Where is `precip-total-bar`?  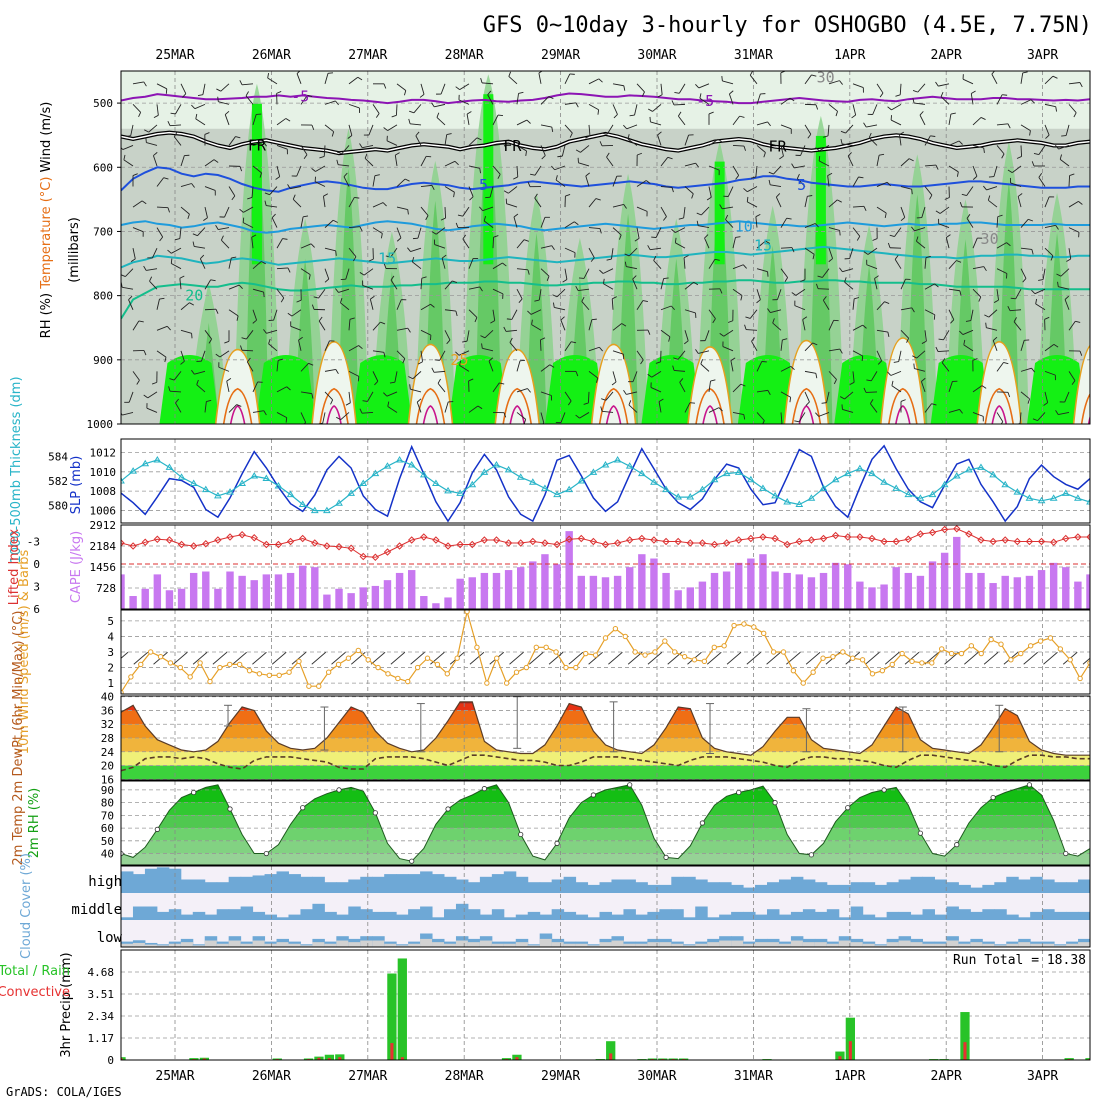
precip-total-bar is located at coordinates (402, 1009).